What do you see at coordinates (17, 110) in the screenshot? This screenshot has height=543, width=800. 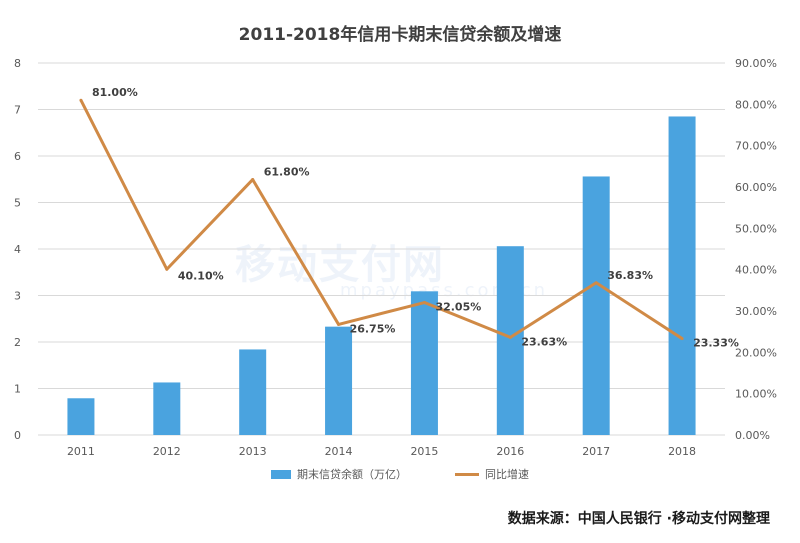 I see `y-axis-left-tick: 7` at bounding box center [17, 110].